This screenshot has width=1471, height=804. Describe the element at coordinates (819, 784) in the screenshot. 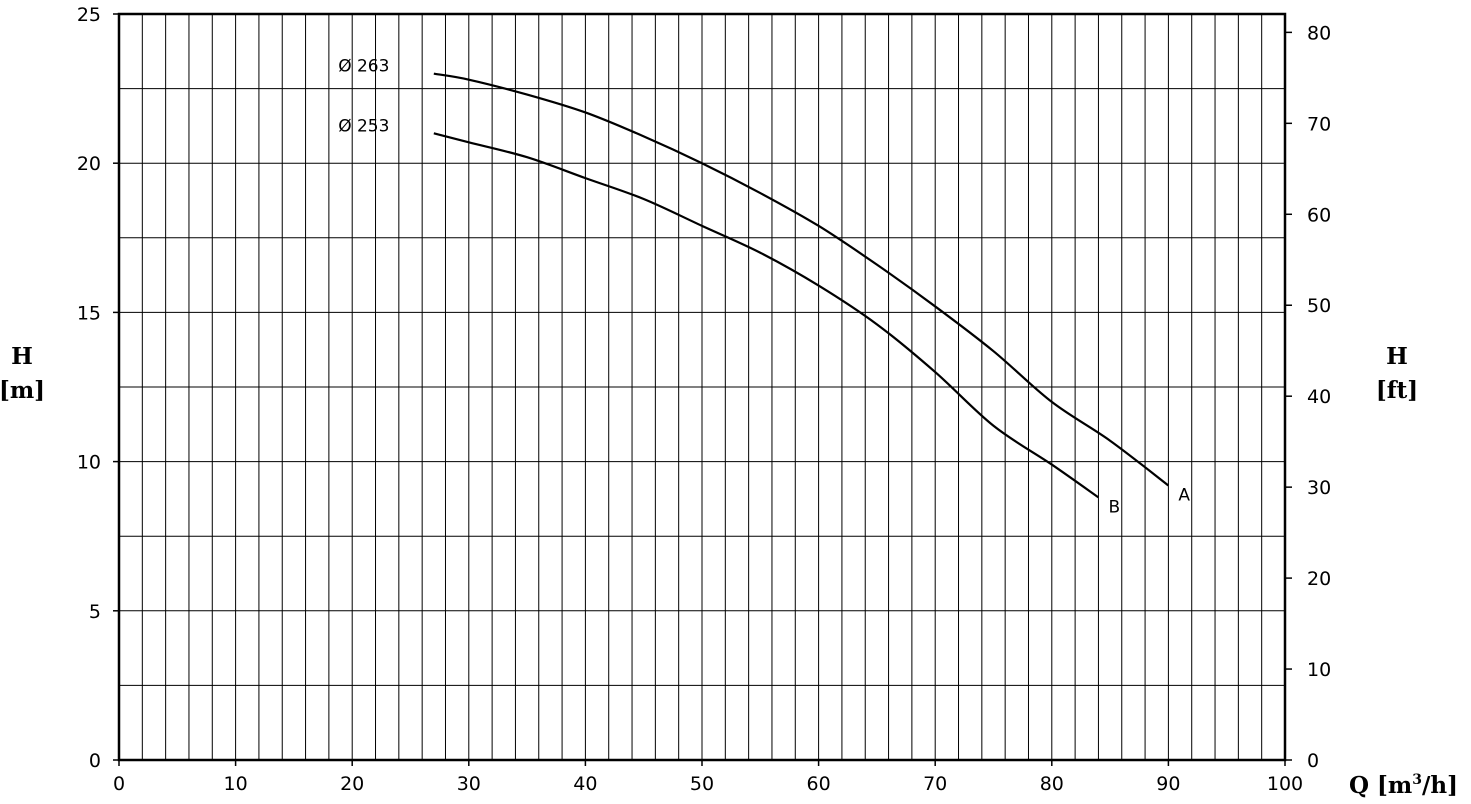

I see `x-tick-label: 60` at that location.